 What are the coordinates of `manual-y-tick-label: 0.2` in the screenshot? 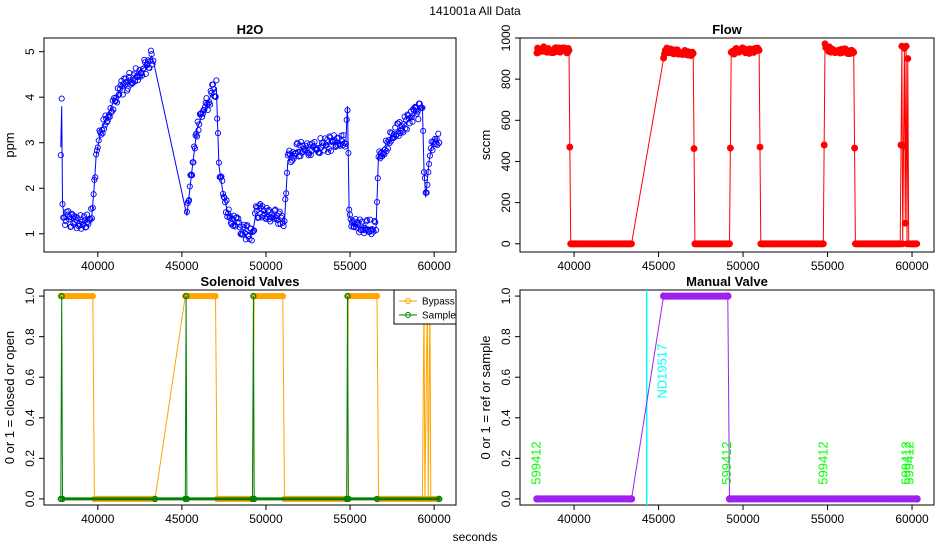 It's located at (506, 458).